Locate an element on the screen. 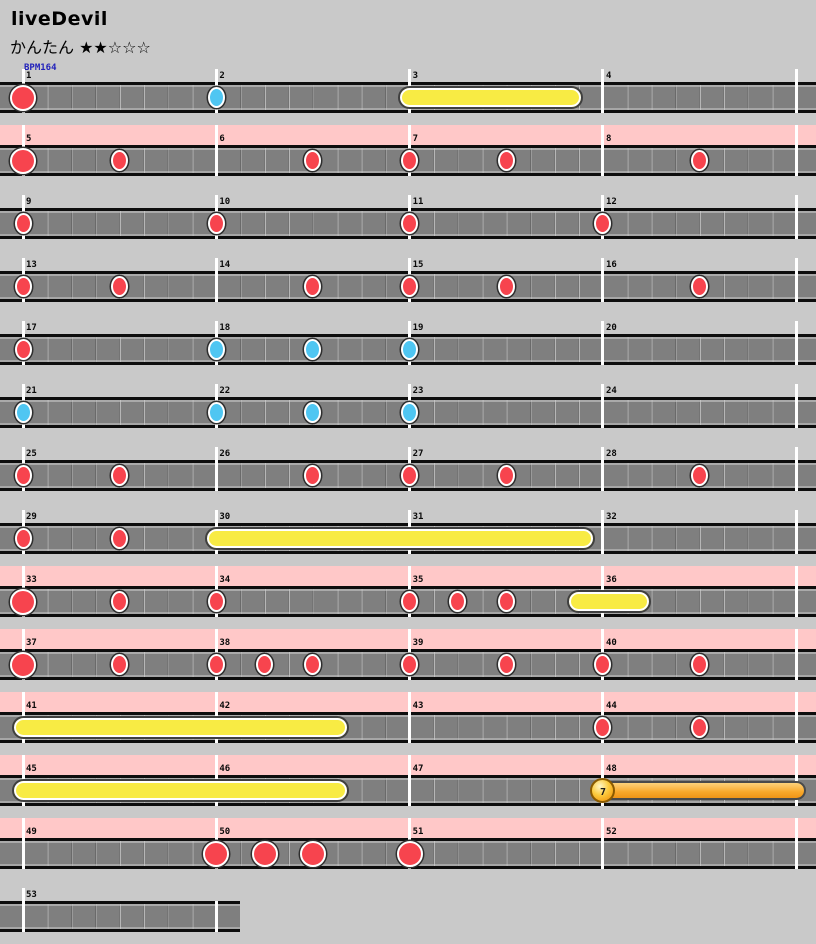 The height and width of the screenshot is (944, 816). measure-number: 47 is located at coordinates (418, 769).